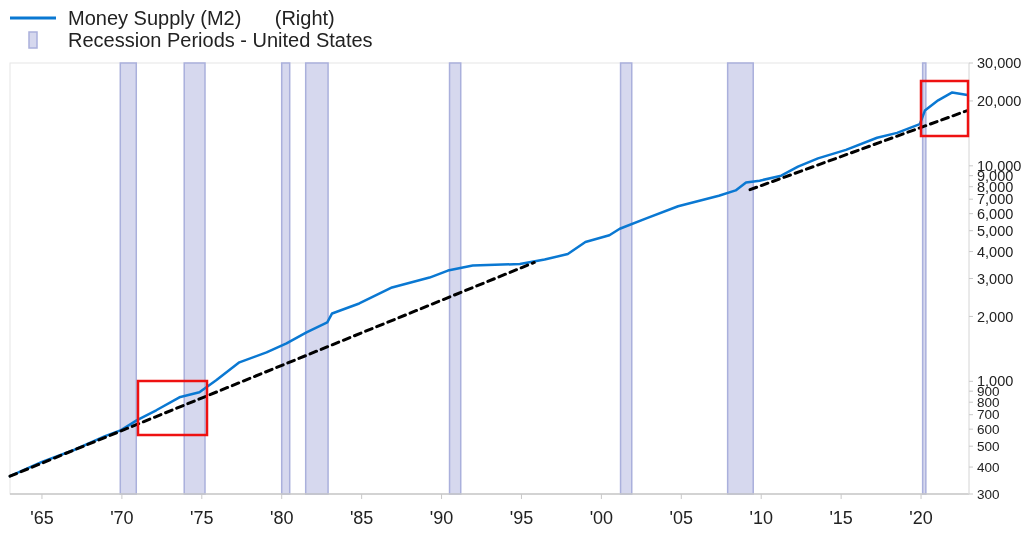  I want to click on x-tick-label: '15, so click(841, 518).